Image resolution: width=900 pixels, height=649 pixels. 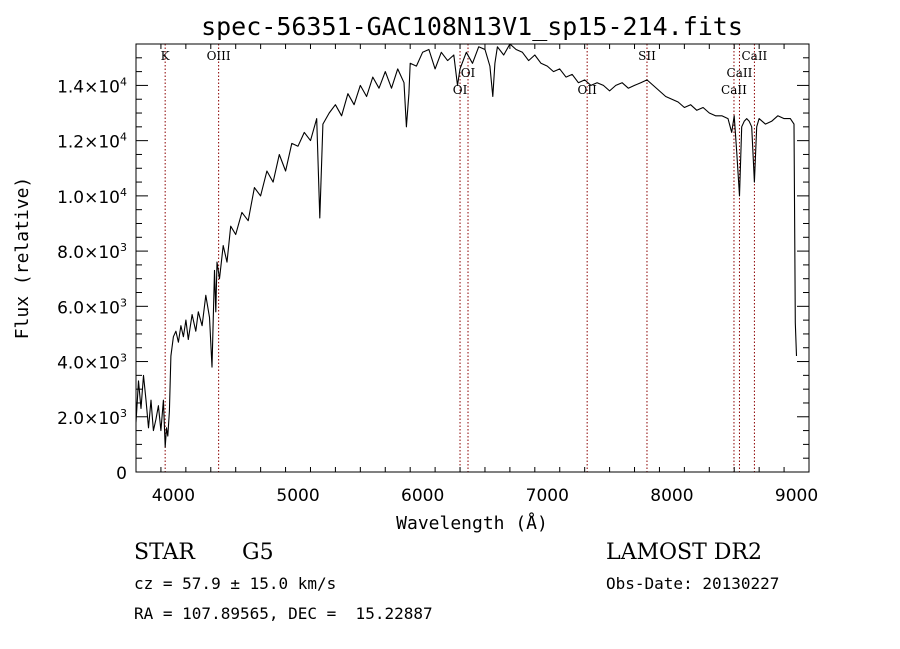 What do you see at coordinates (684, 552) in the screenshot?
I see `survey-name: LAMOST DR2` at bounding box center [684, 552].